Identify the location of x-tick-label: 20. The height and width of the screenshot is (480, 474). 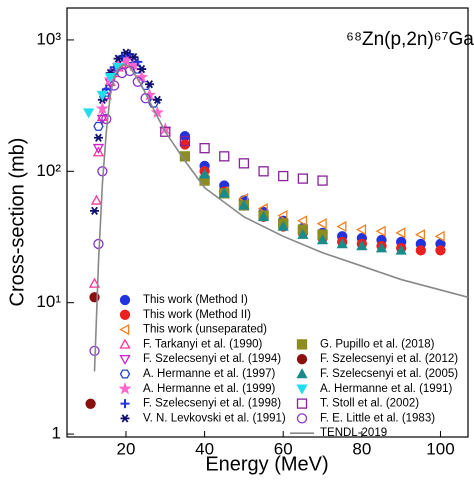
(126, 448).